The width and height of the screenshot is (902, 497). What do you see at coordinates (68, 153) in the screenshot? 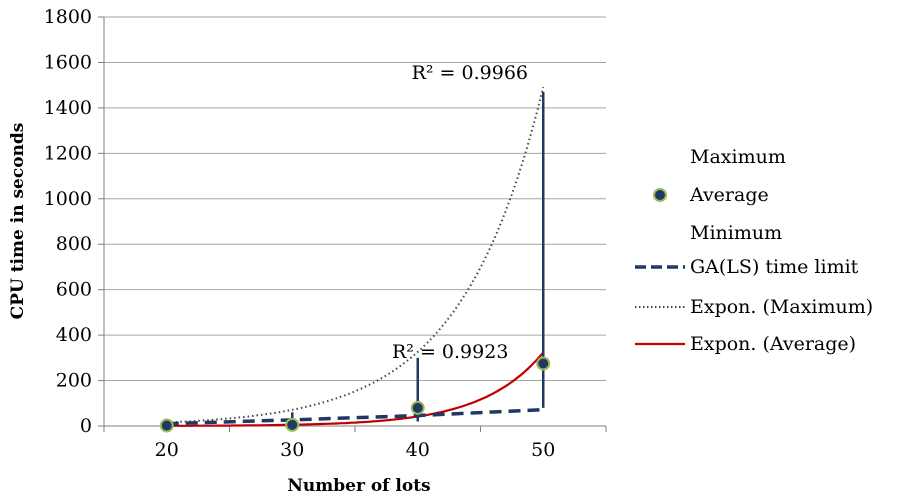
I see `y-tick-label: 1200` at bounding box center [68, 153].